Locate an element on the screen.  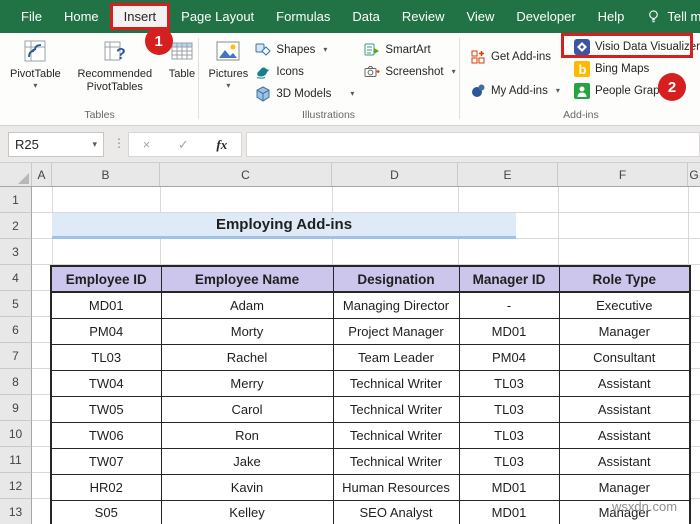
table-cell: Kelley is located at coordinates (247, 511).